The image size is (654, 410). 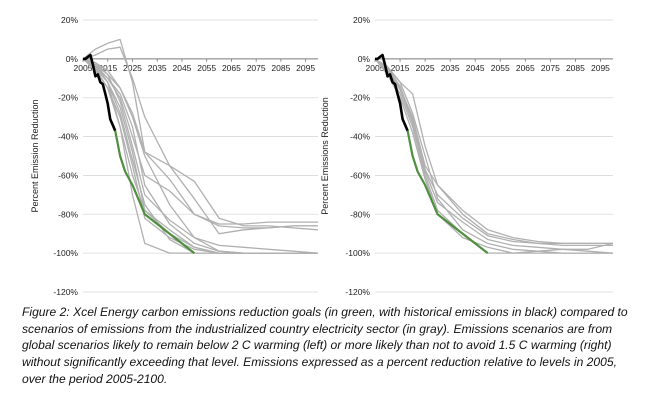 I want to click on y-axis-title: Percent Emission Reduction, so click(x=35, y=155).